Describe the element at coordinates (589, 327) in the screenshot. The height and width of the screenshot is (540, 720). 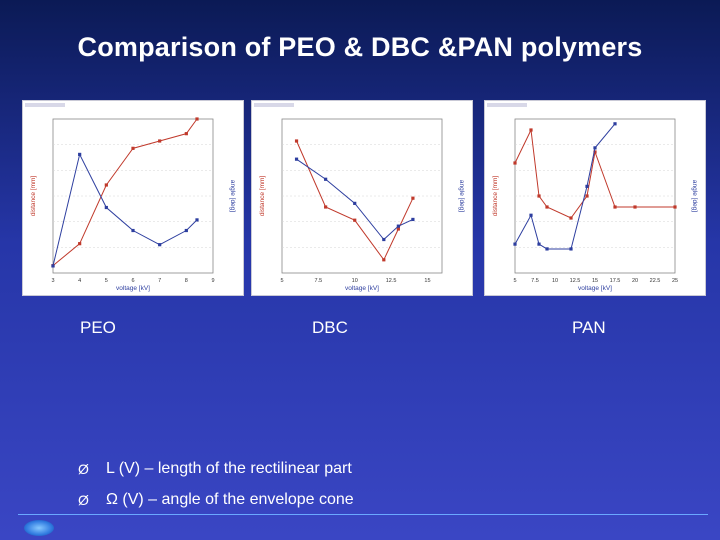
I see `label-pan: PAN` at that location.